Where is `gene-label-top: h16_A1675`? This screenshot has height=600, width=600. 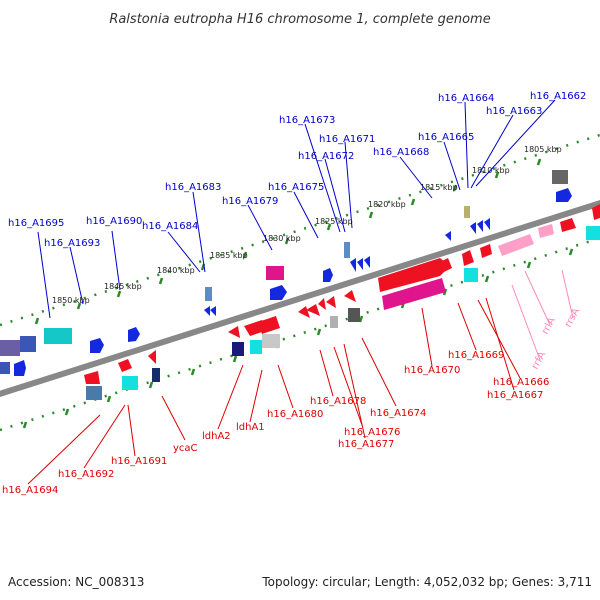 gene-label-top: h16_A1675 is located at coordinates (296, 187).